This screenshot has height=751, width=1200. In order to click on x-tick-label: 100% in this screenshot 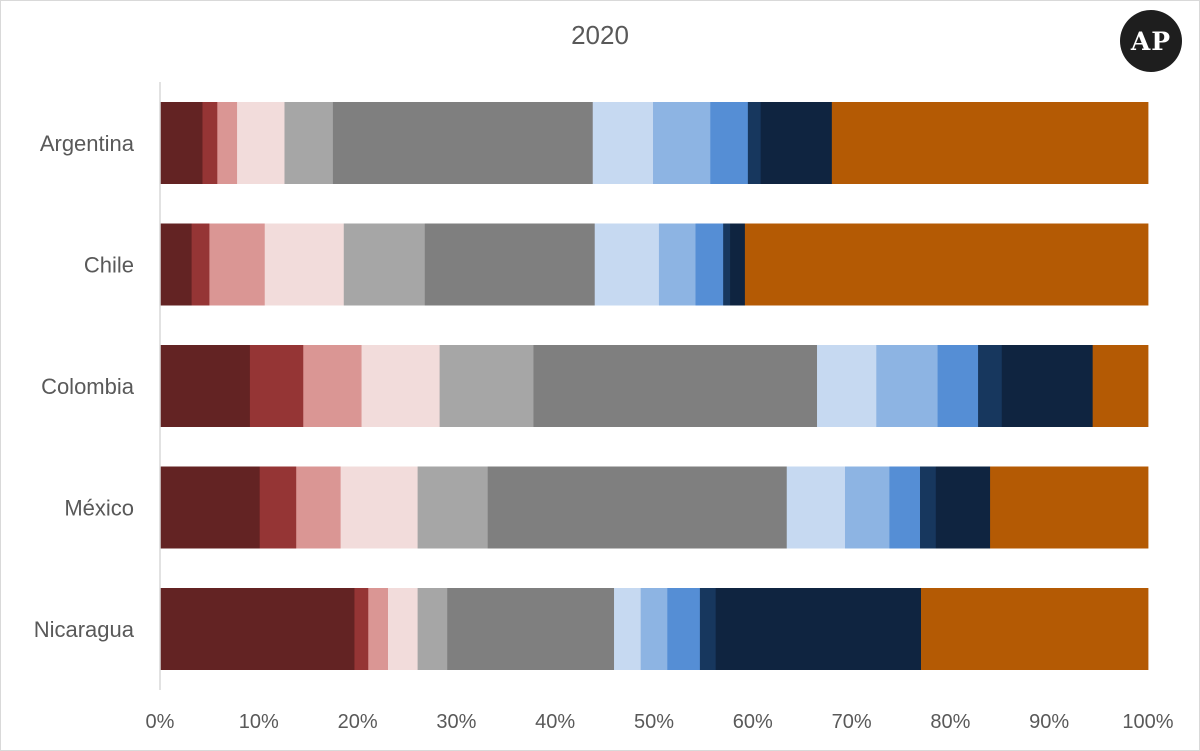, I will do `click(1147, 722)`.